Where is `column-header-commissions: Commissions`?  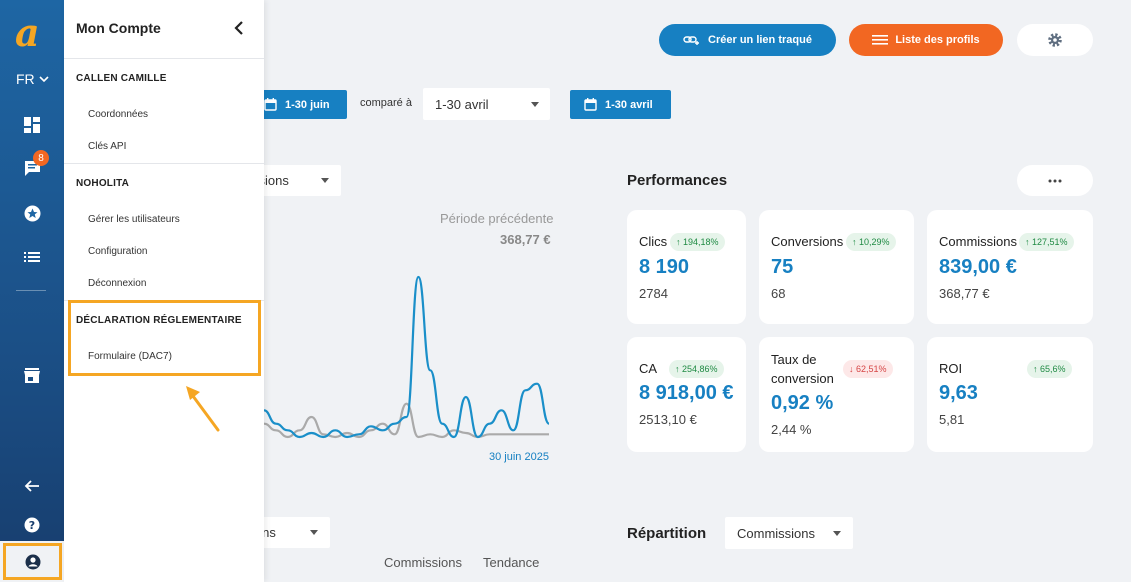 column-header-commissions: Commissions is located at coordinates (423, 562).